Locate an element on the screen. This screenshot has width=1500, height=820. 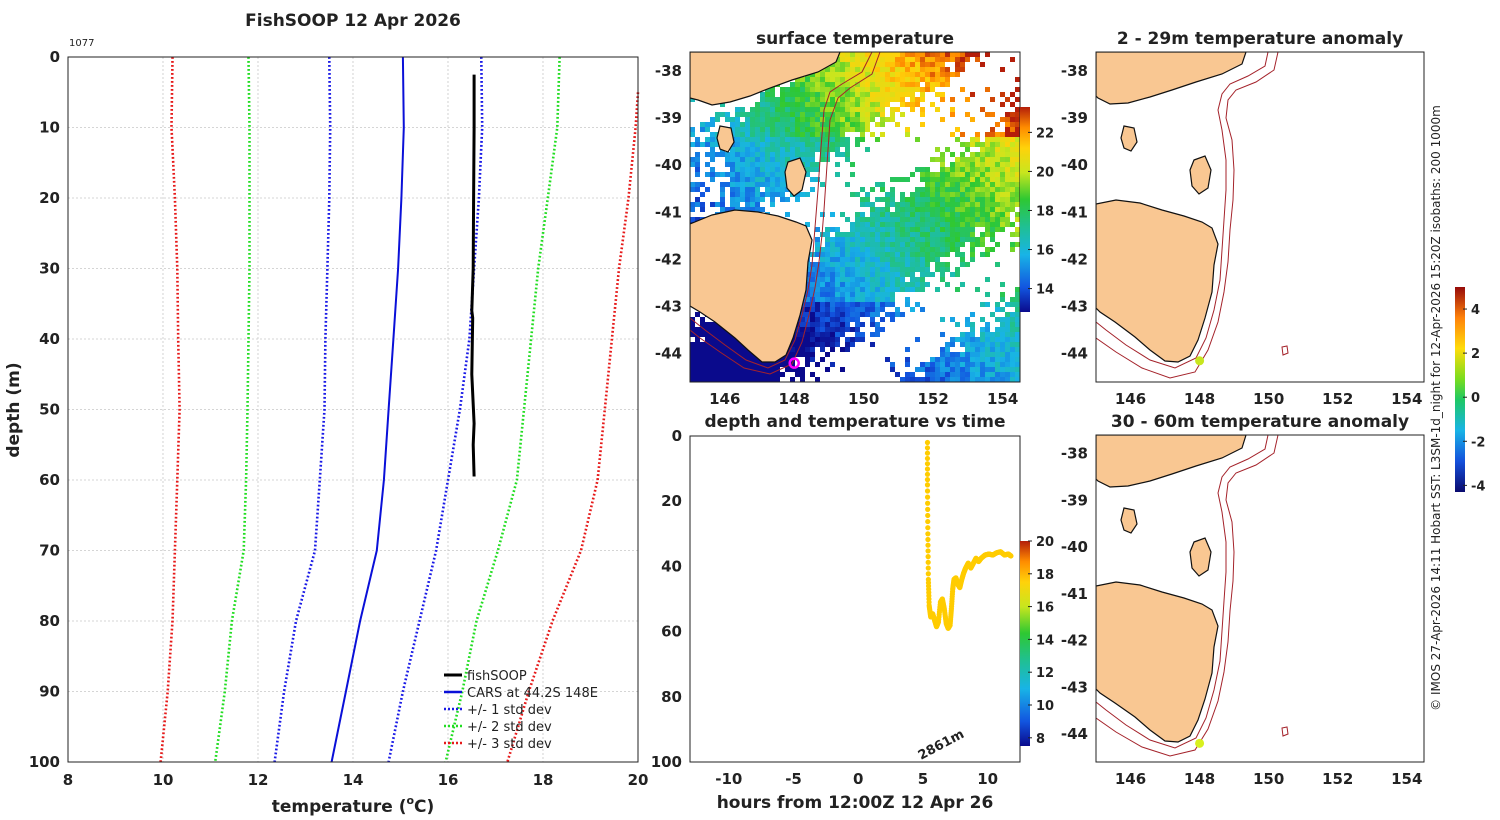
sst-xtick-label: 152 is located at coordinates (933, 399).